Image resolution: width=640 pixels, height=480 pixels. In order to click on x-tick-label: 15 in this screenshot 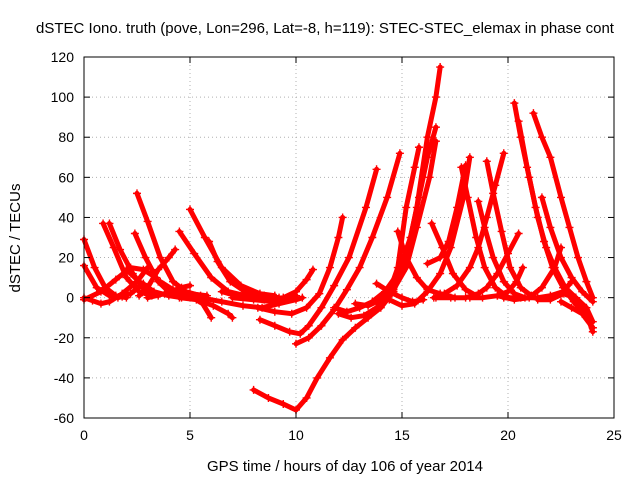, I will do `click(402, 435)`.